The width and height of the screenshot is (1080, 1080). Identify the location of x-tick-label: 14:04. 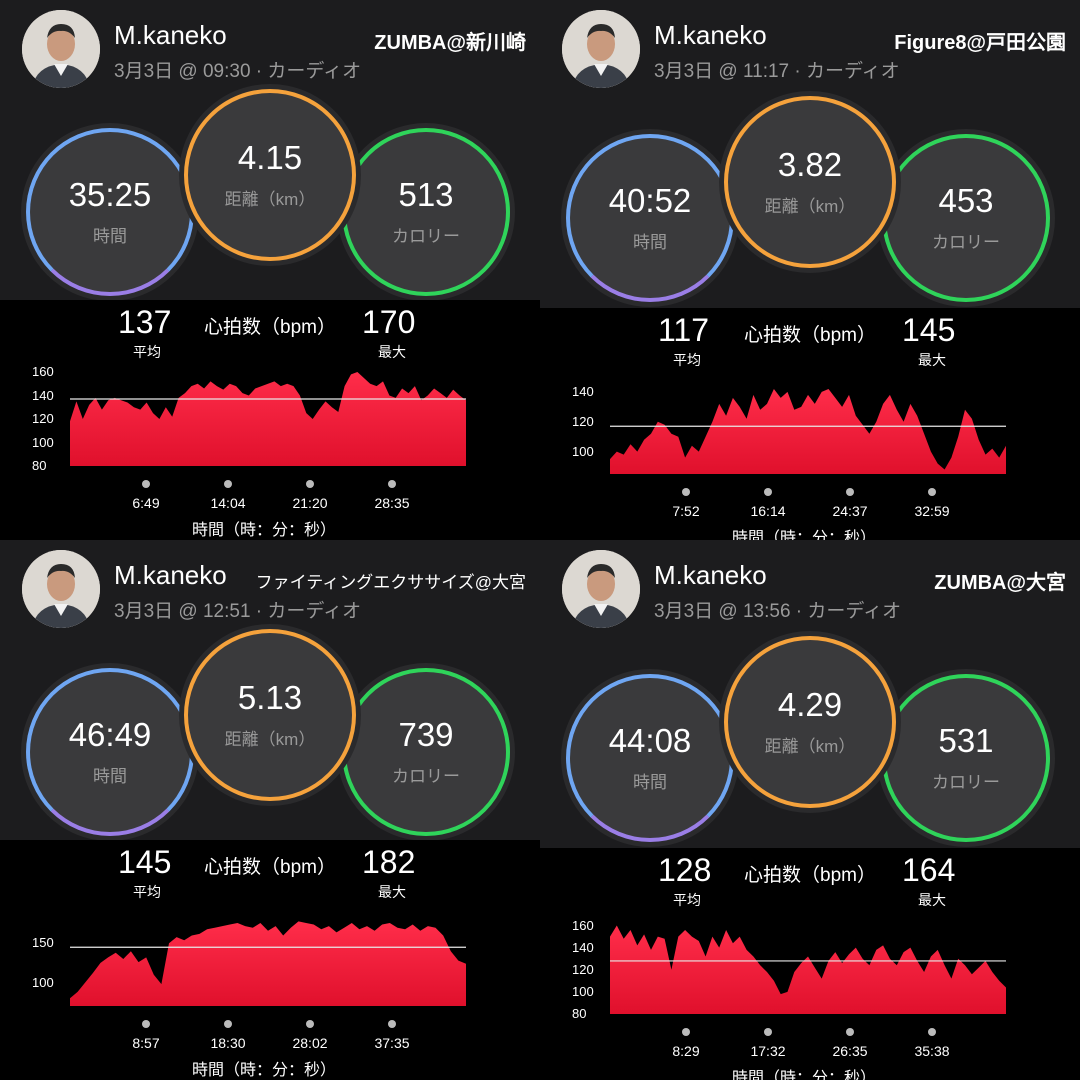
(228, 503).